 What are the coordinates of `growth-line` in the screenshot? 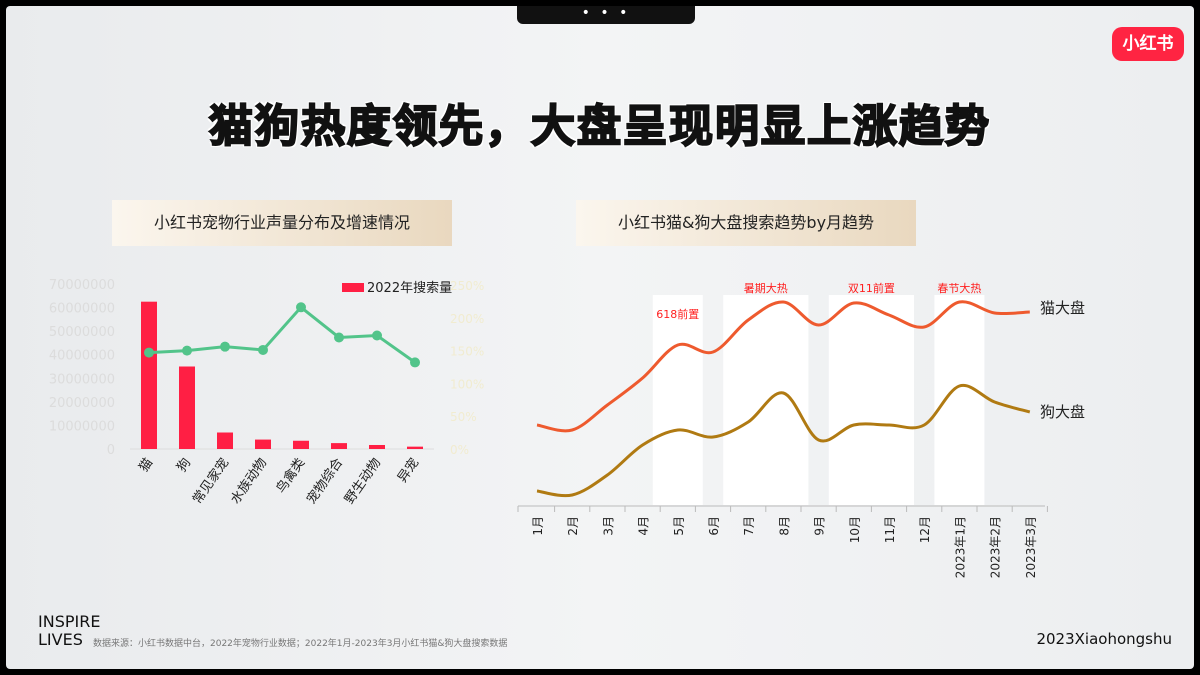 It's located at (282, 334).